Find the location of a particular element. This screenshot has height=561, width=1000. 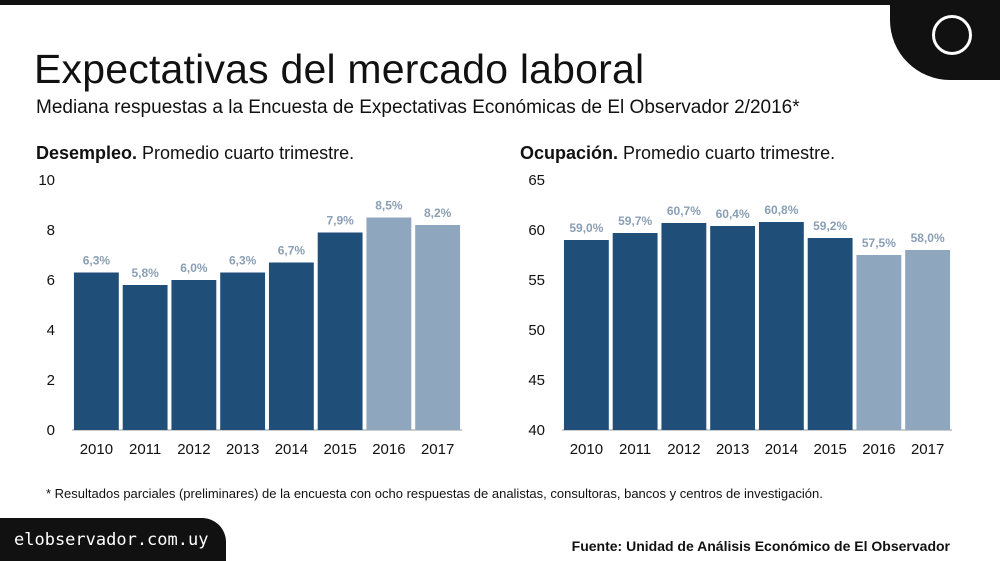

data-label: 60,8% is located at coordinates (781, 210).